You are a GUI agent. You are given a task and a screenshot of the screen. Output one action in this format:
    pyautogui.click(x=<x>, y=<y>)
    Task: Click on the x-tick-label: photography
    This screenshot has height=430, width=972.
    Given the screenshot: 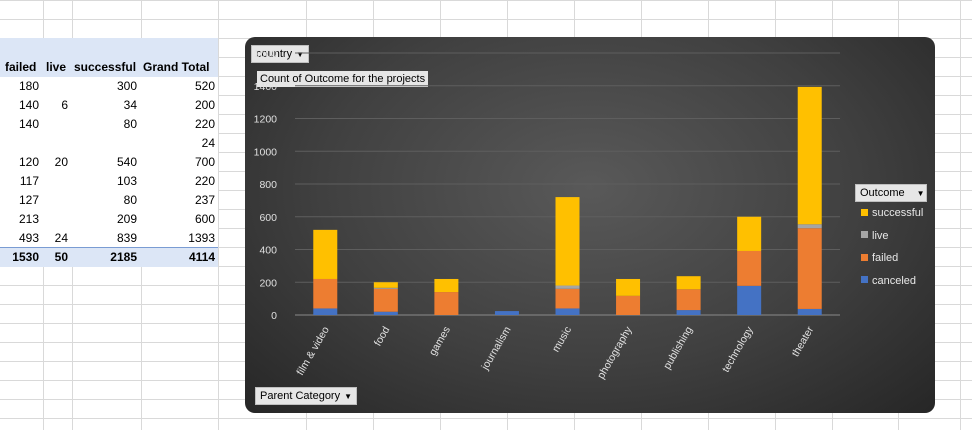 What is the action you would take?
    pyautogui.click(x=615, y=352)
    